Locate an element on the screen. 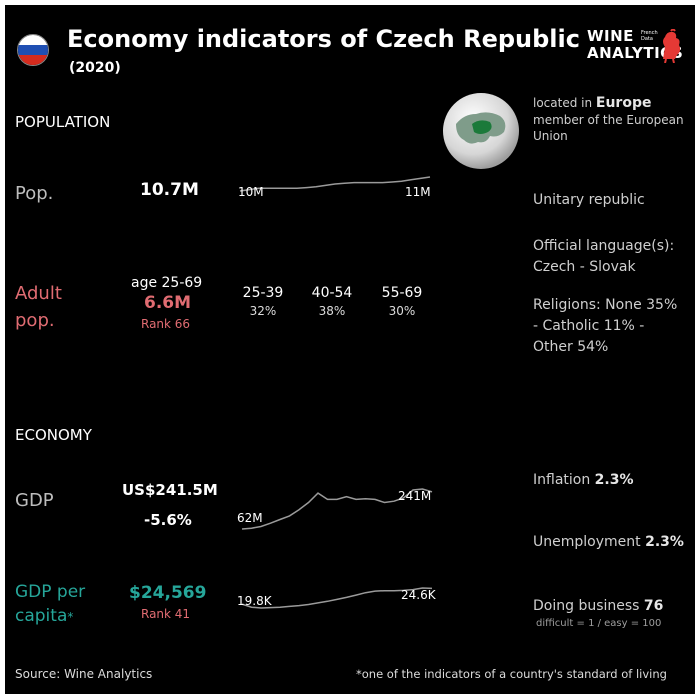 Image resolution: width=700 pixels, height=700 pixels. gdp-per-capita-label-line2: capita* is located at coordinates (50, 616).